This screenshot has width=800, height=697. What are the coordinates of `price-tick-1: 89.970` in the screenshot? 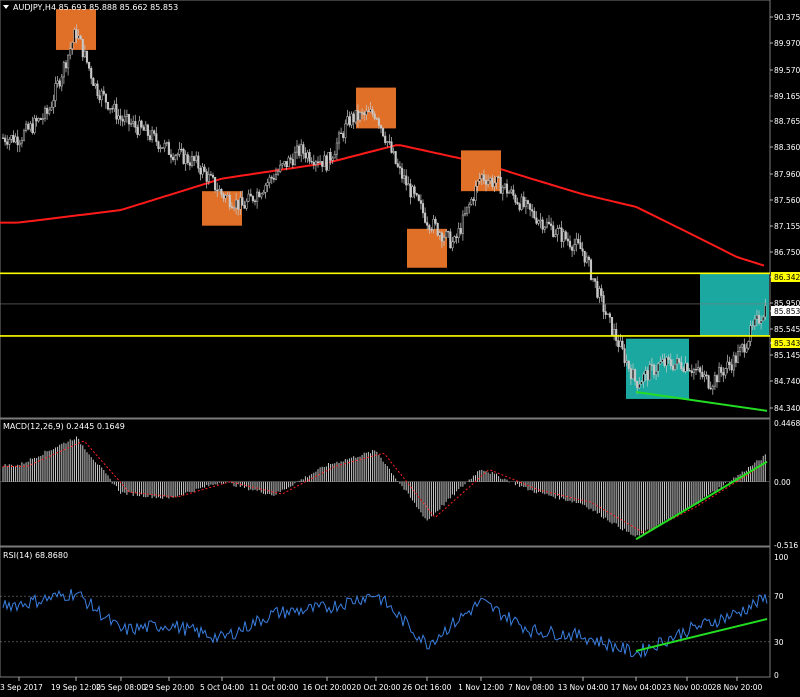 It's located at (787, 43).